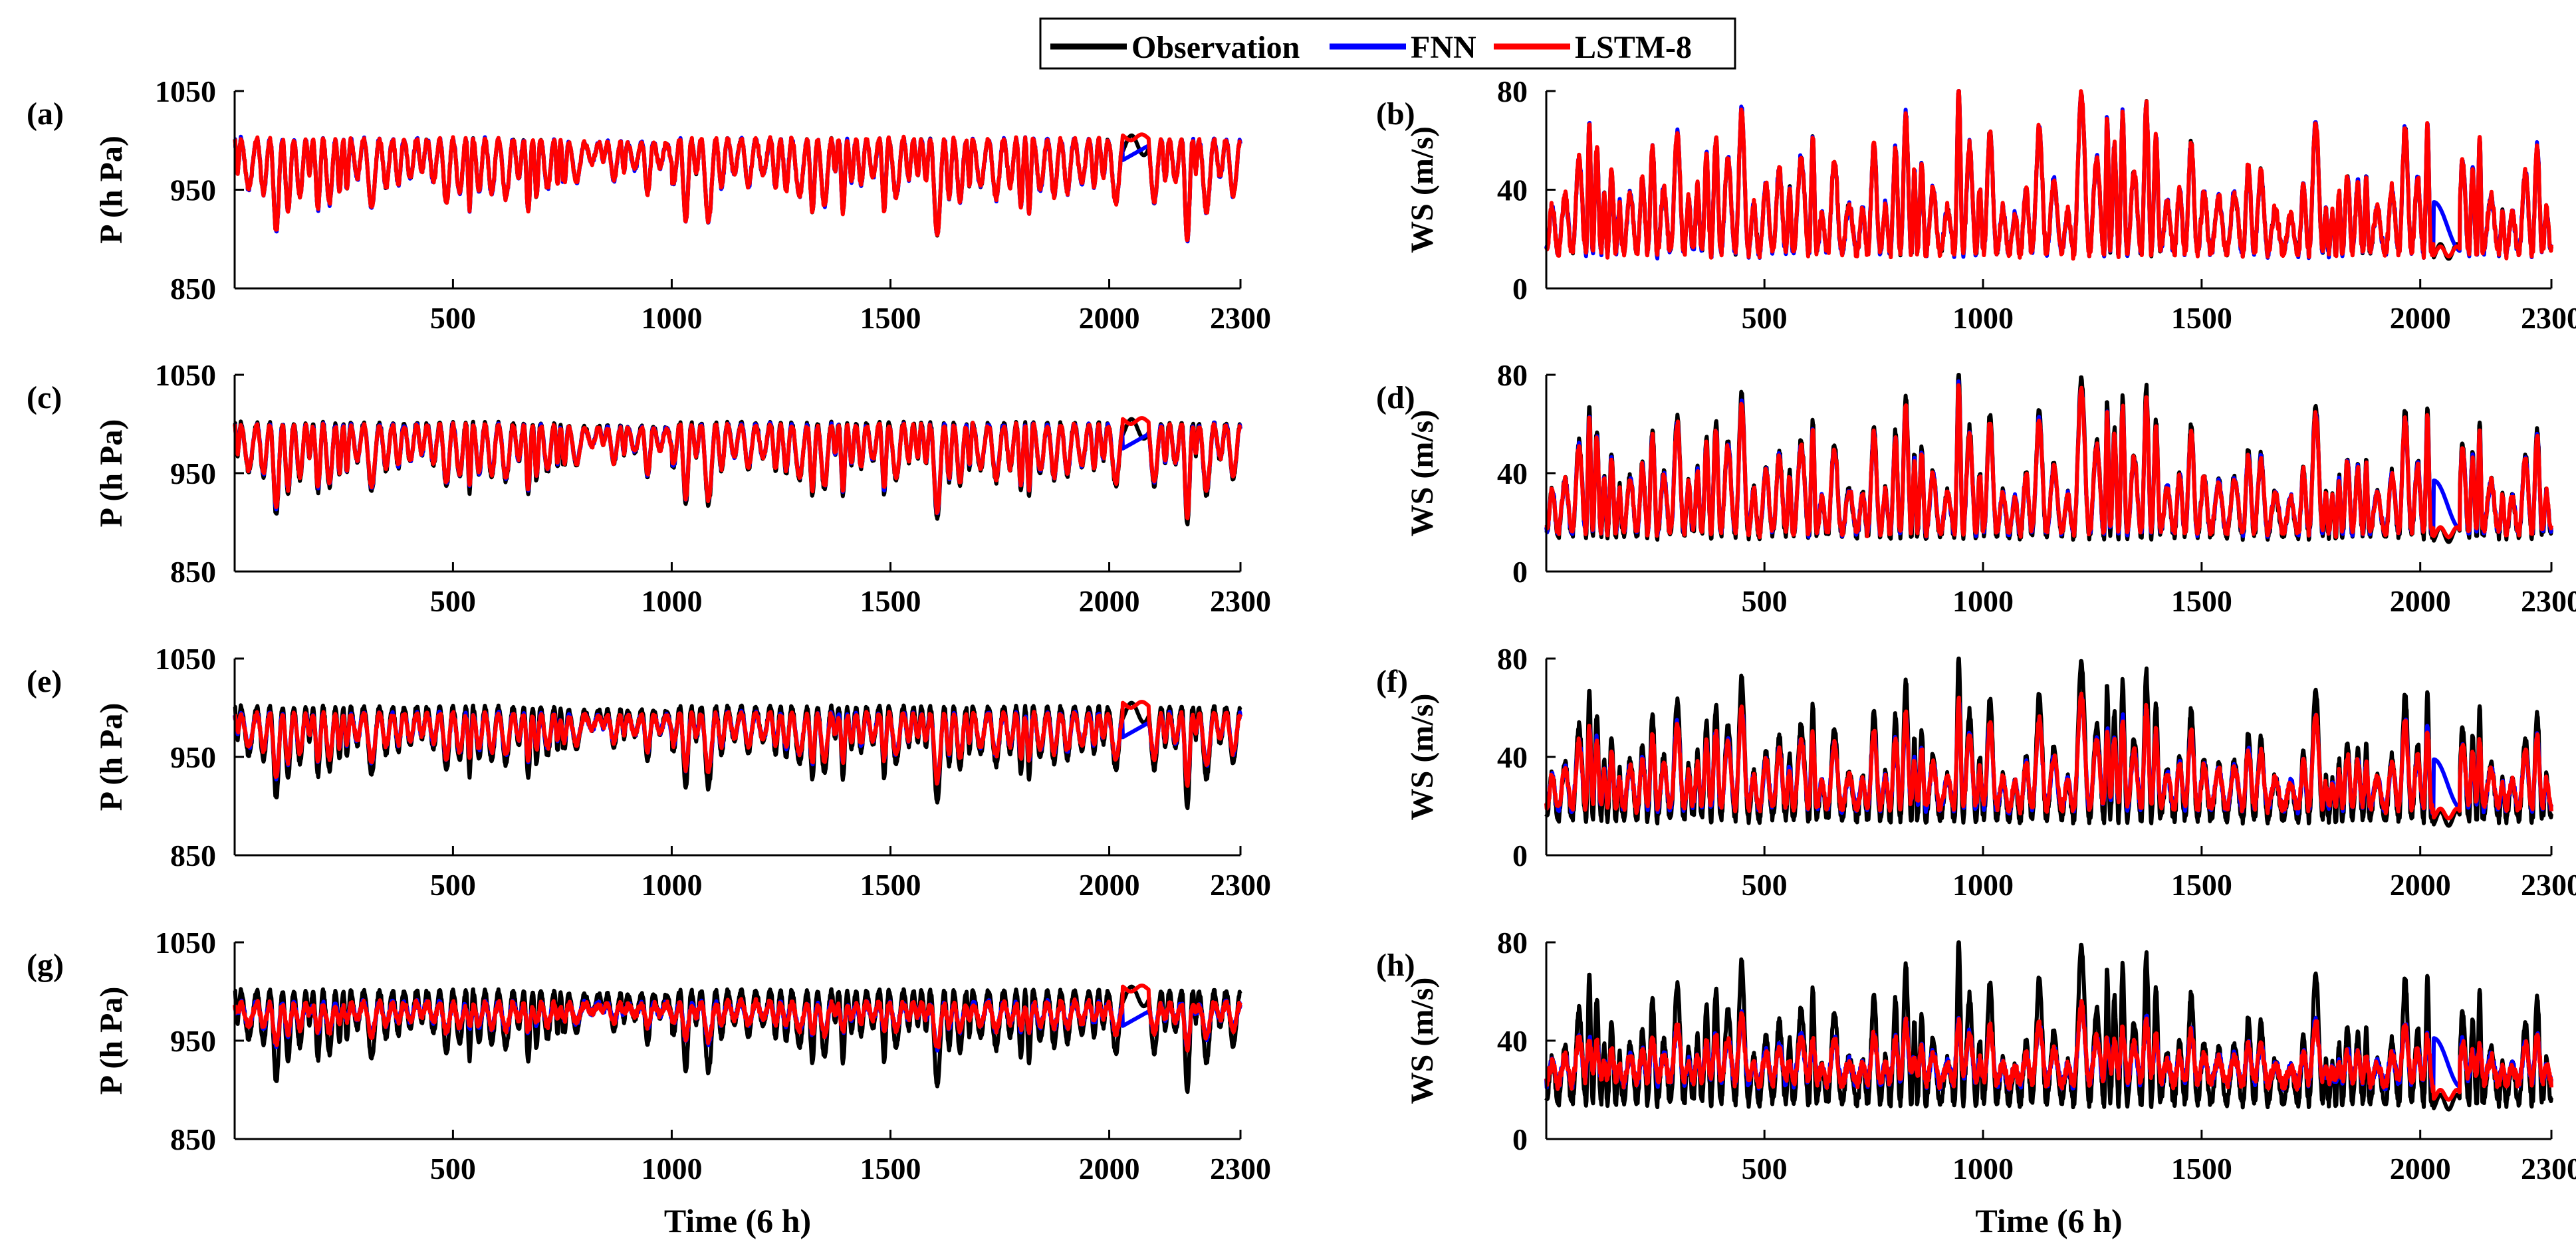 The width and height of the screenshot is (2576, 1250). I want to click on panel-e: 850 950 1050 500 1000 1500 2000 2300 P (h Pa) (e), so click(649, 772).